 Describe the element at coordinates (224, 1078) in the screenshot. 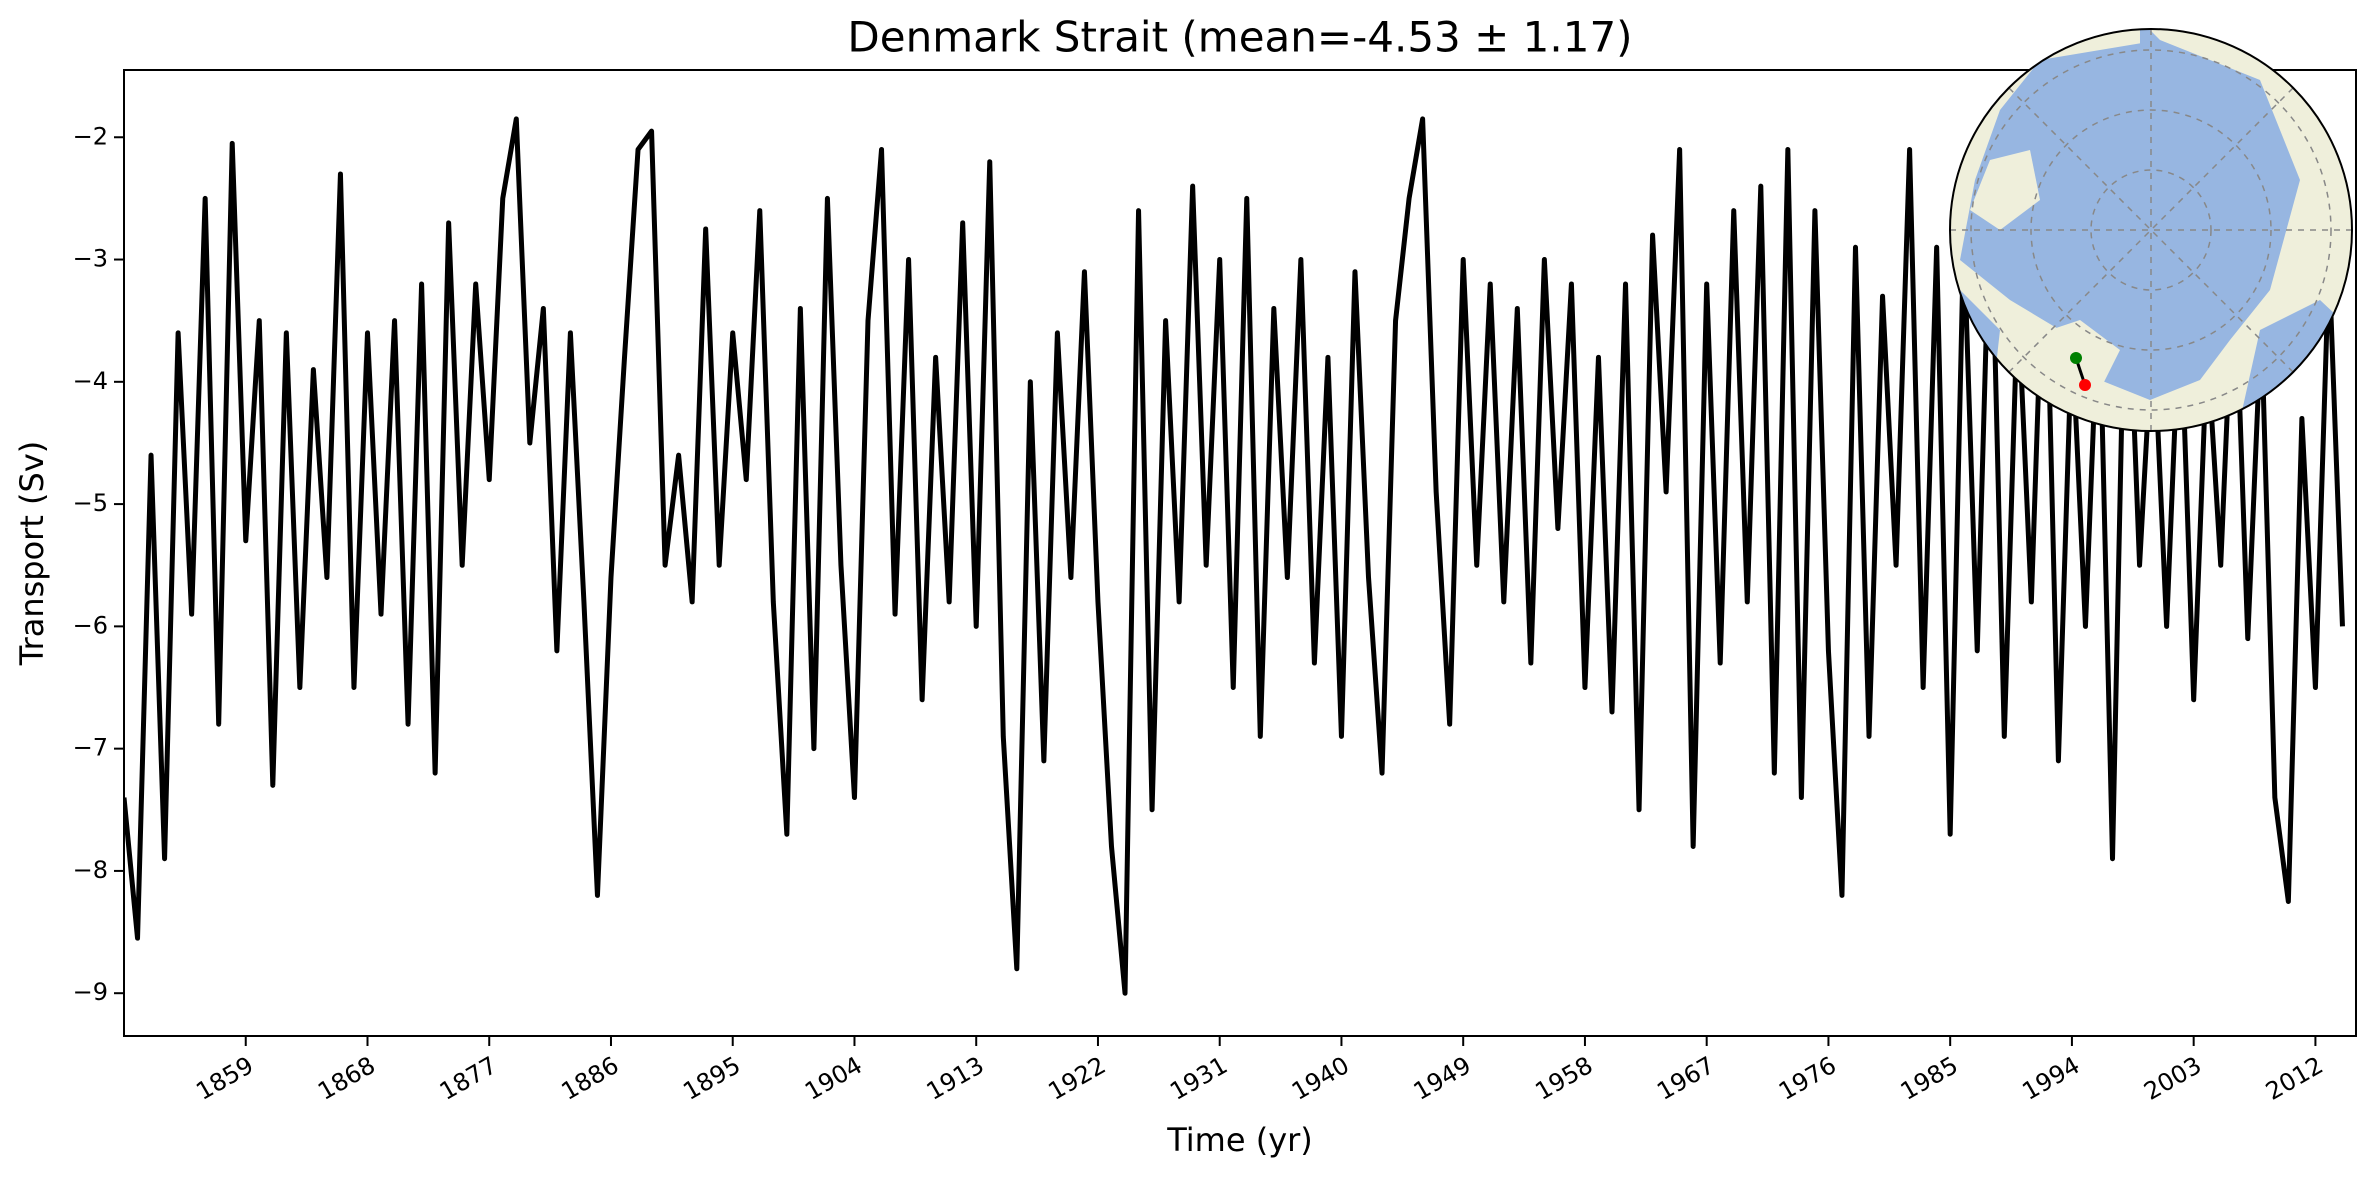

I see `x-tick-label: 1859` at that location.